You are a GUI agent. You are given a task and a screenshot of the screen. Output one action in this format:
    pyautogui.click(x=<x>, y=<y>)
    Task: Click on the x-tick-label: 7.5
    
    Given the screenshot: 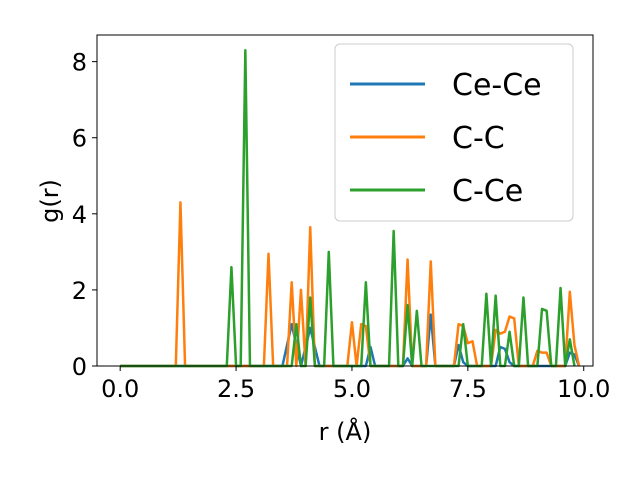 What is the action you would take?
    pyautogui.click(x=468, y=389)
    